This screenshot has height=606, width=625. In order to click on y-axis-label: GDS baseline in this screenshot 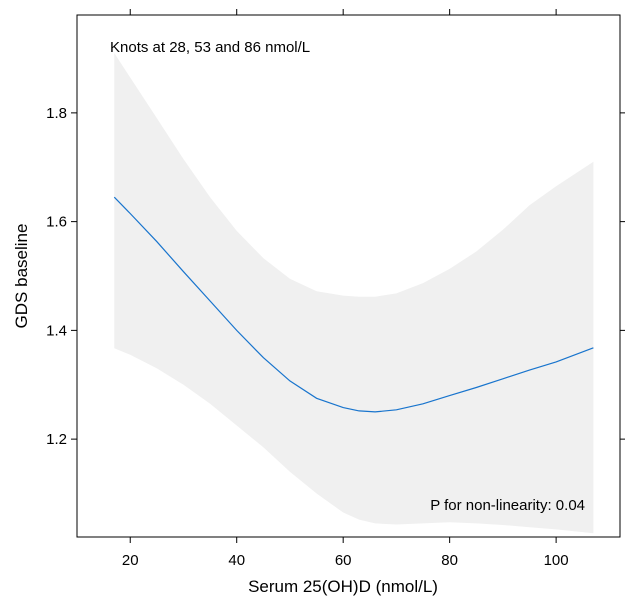, I will do `click(21, 276)`.